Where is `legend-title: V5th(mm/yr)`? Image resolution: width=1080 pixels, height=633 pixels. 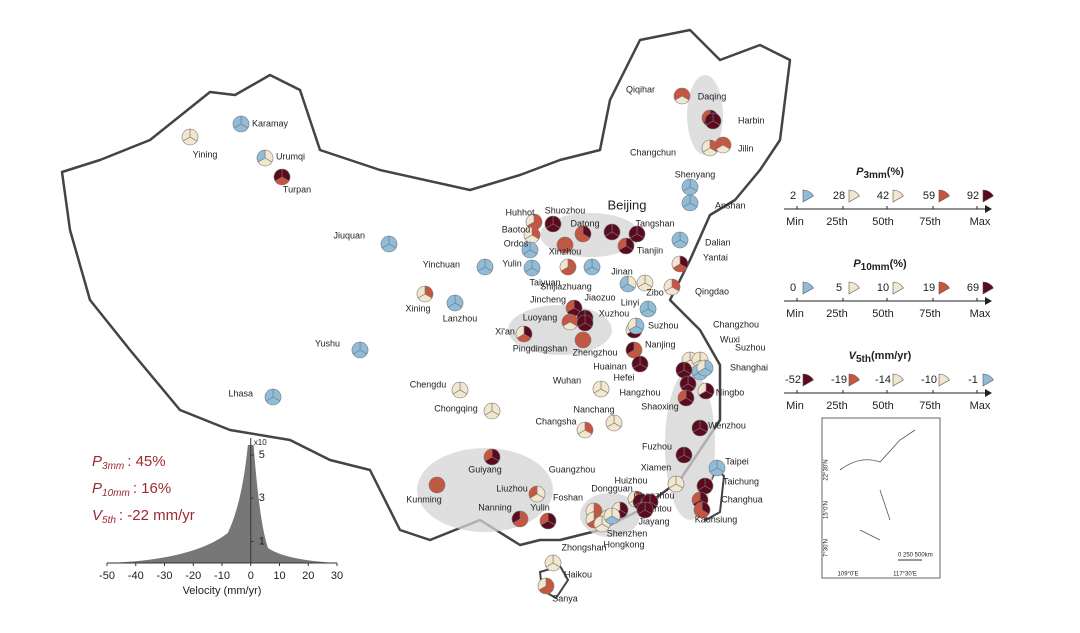
legend-title: V5th(mm/yr) is located at coordinates (880, 357).